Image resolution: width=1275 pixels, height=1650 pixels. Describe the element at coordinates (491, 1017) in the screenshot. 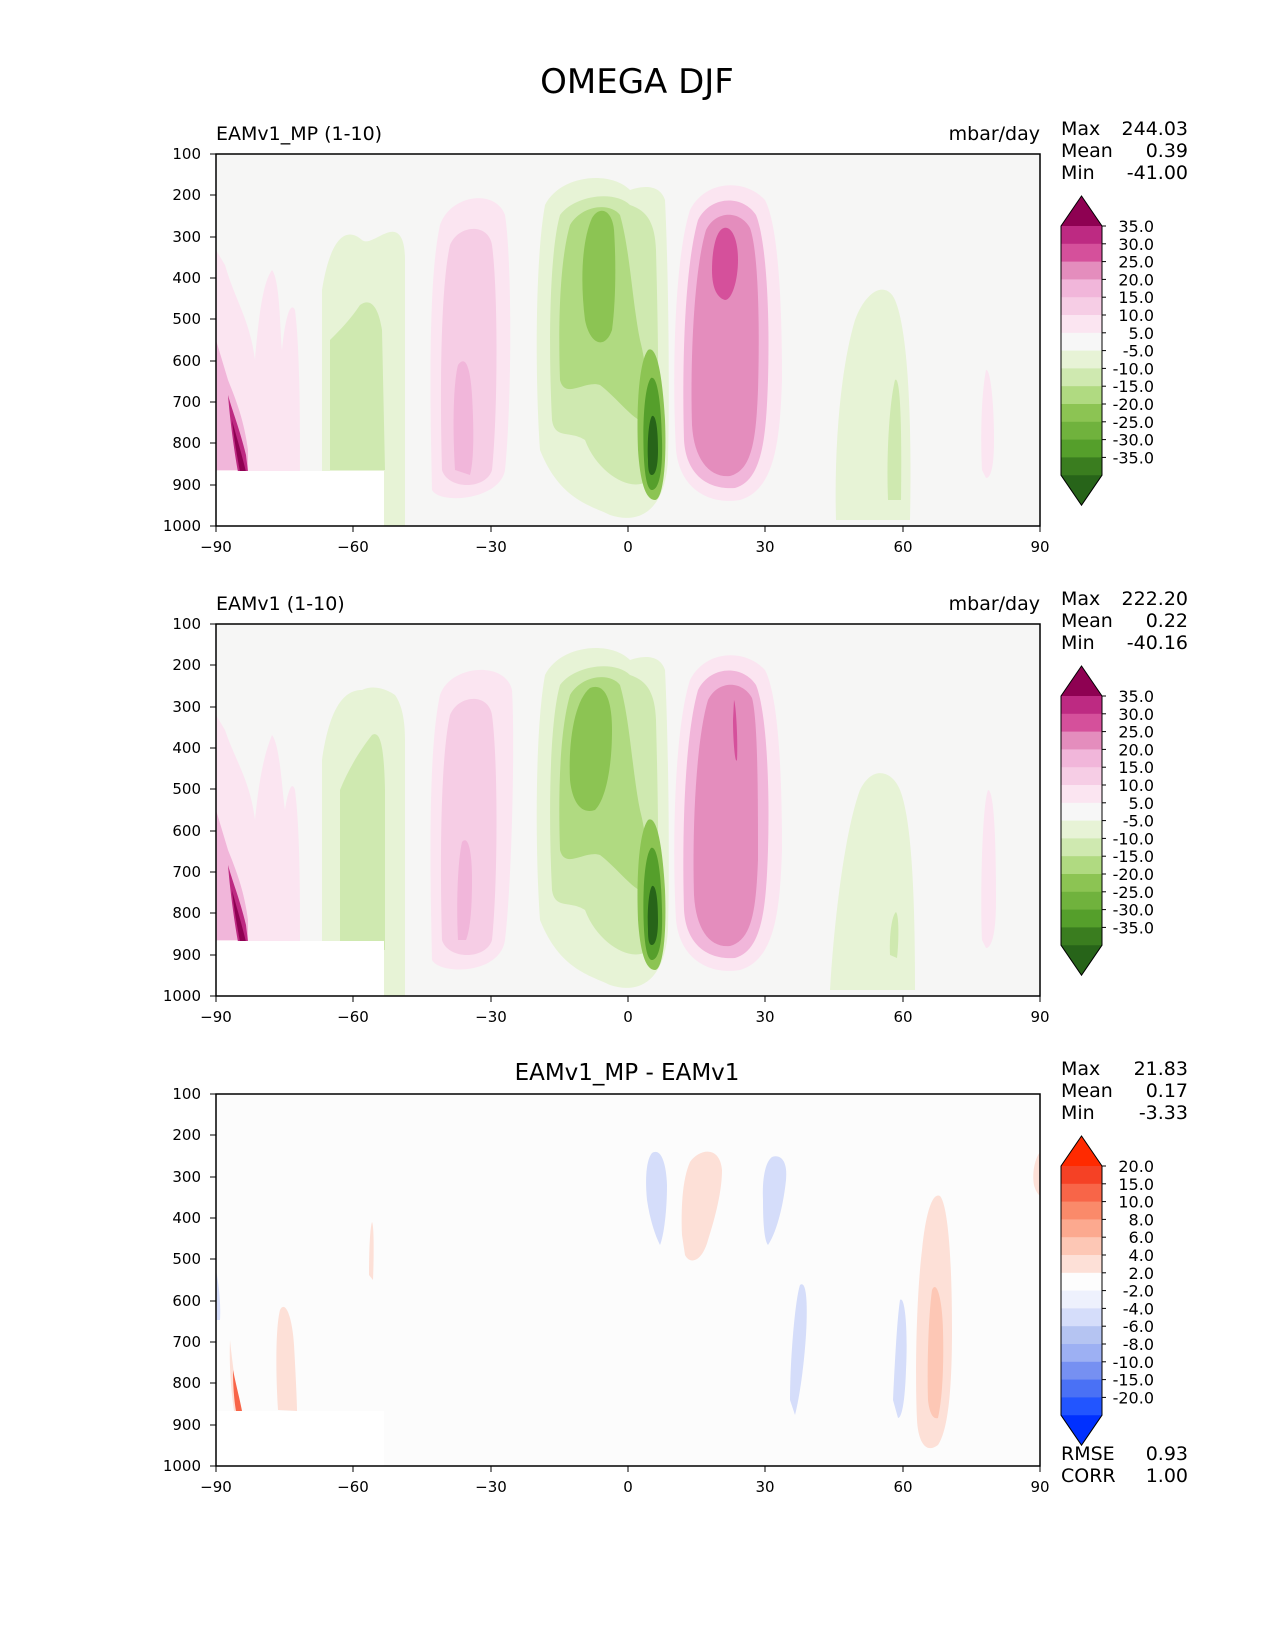

I see `panel-2-xtick-label: −30` at that location.